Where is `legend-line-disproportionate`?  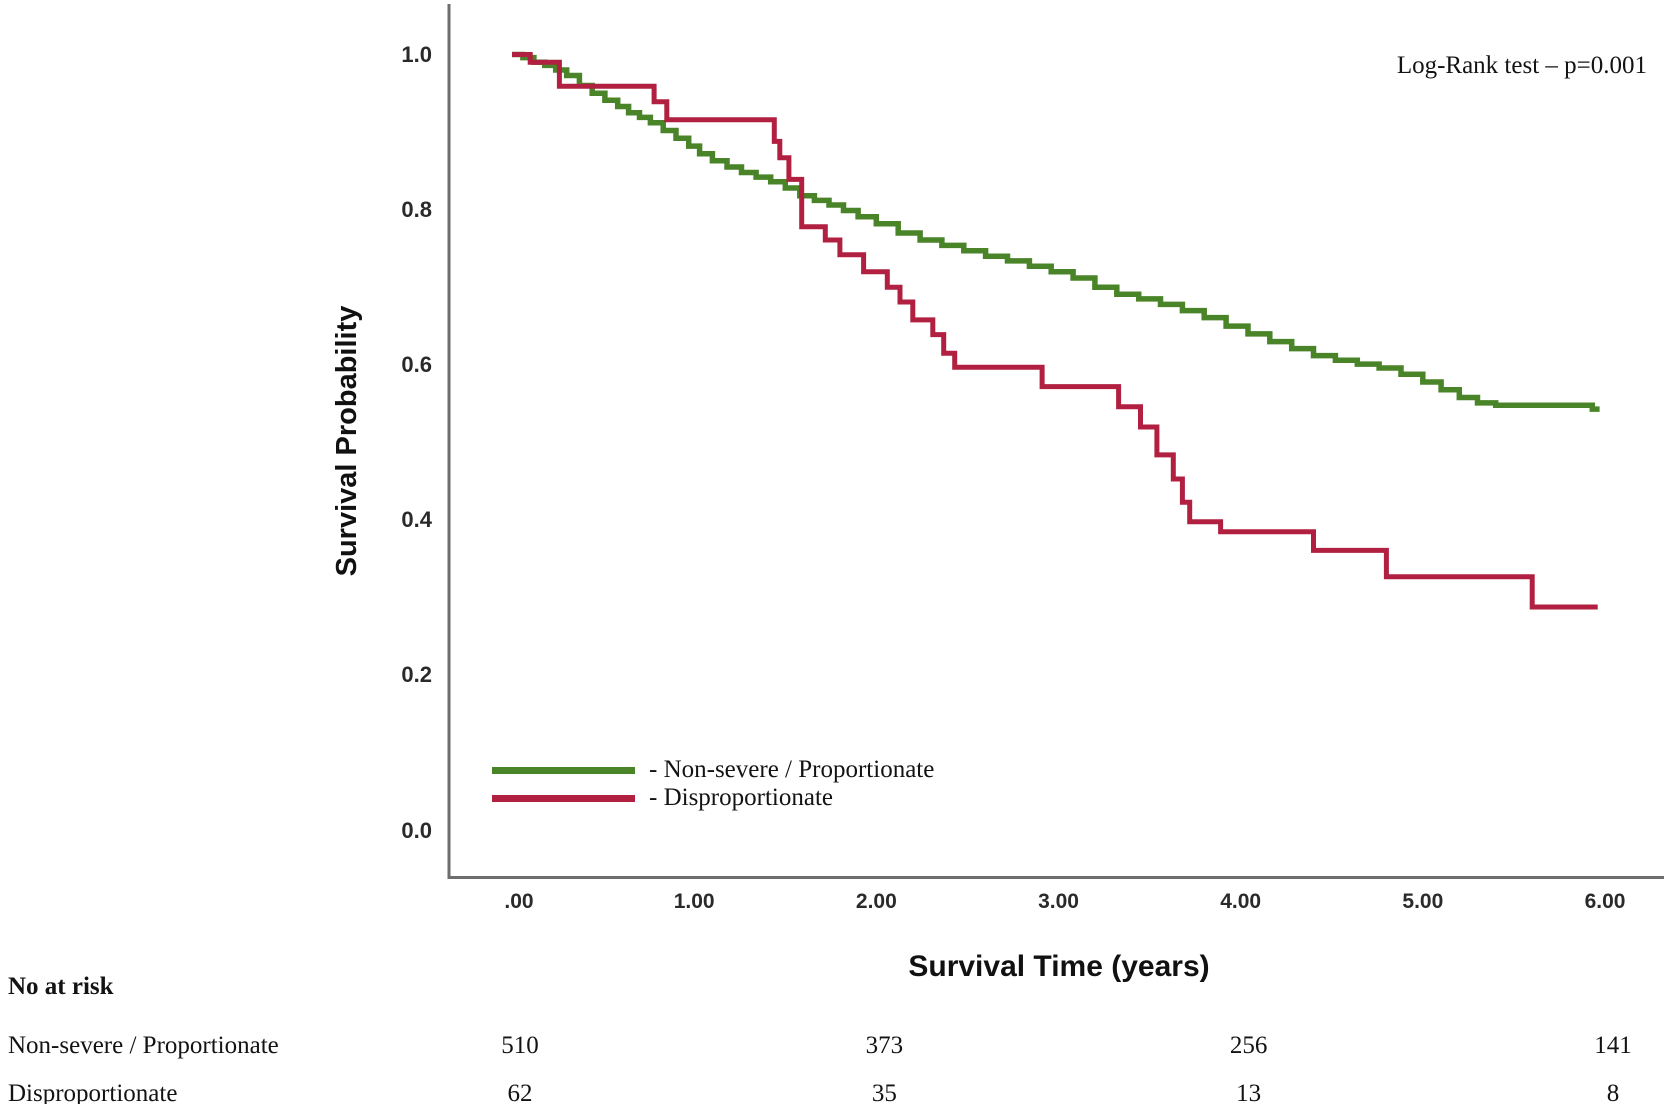
legend-line-disproportionate is located at coordinates (563, 798).